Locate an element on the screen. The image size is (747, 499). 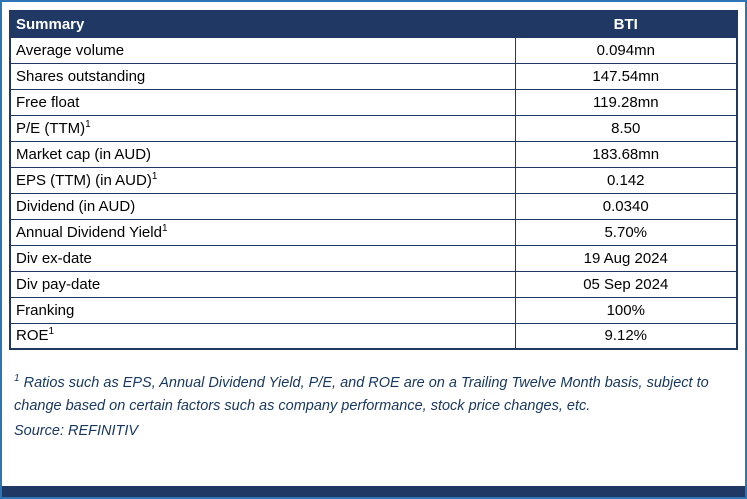
row-label: Average volume is located at coordinates (262, 50).